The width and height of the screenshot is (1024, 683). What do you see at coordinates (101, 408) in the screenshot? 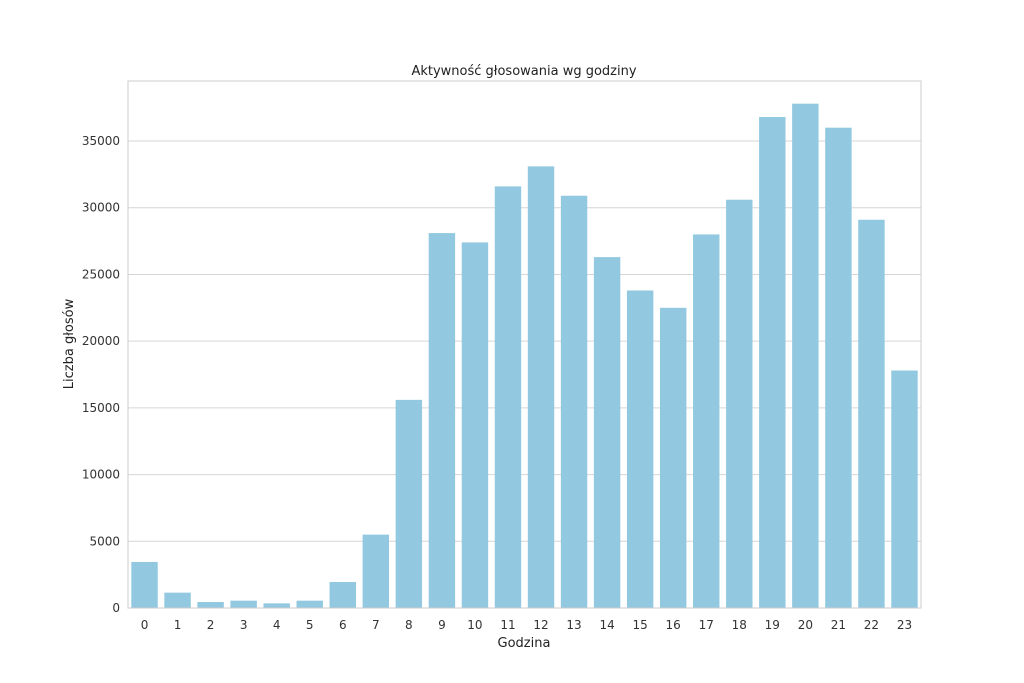
I see `y-tick-label: 15000` at bounding box center [101, 408].